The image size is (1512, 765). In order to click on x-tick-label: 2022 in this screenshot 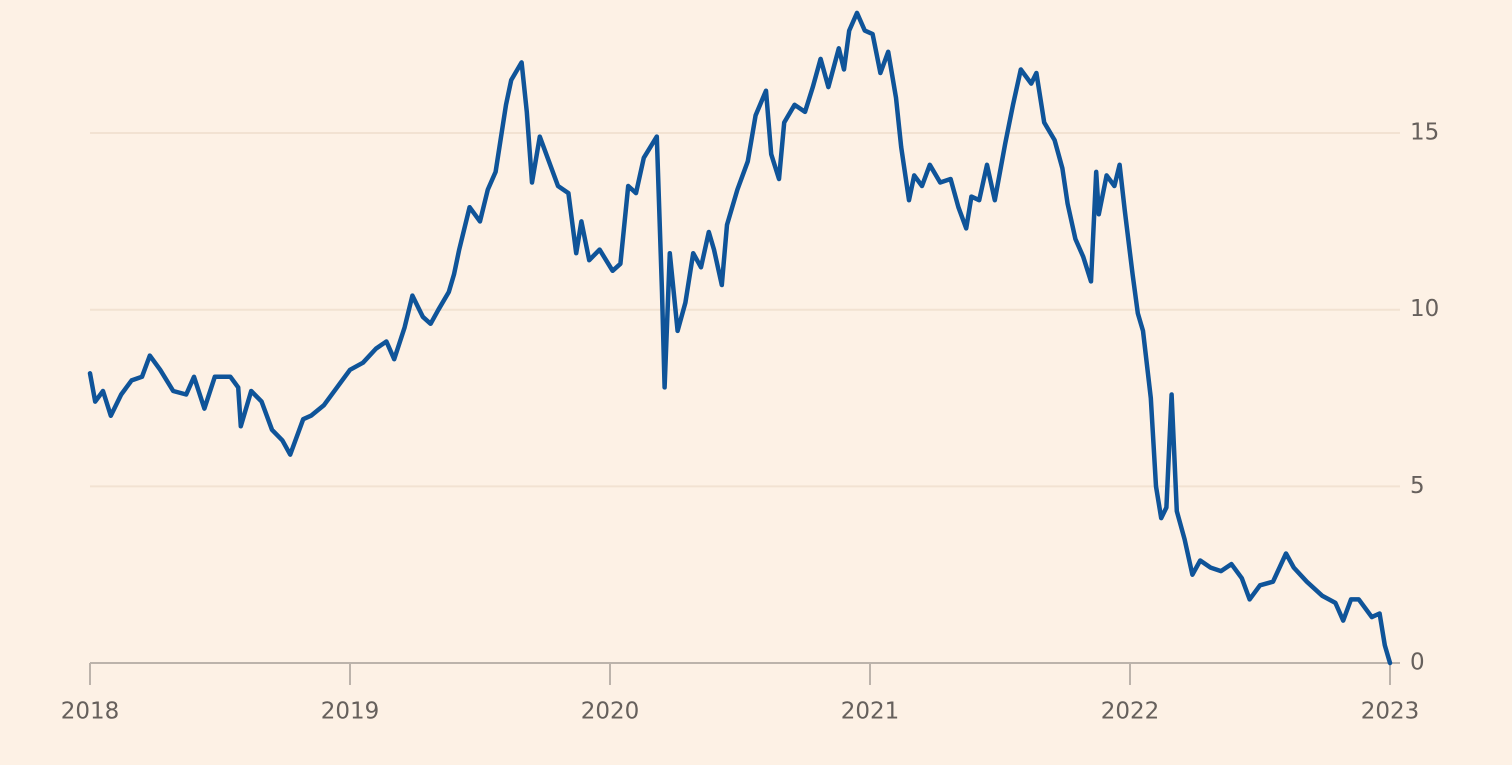, I will do `click(1130, 712)`.